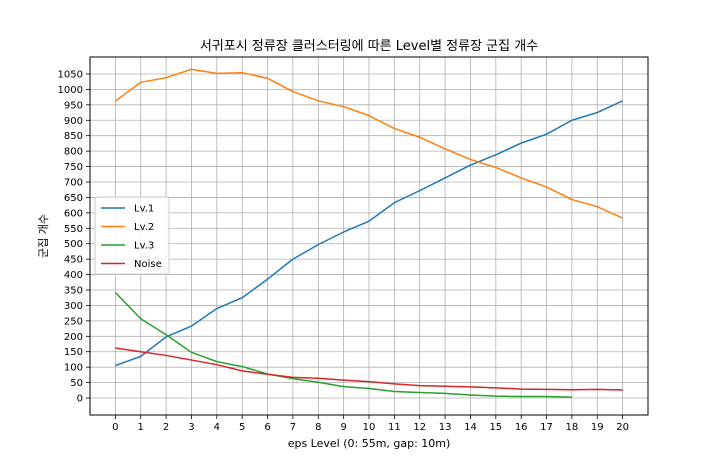 The image size is (720, 475). Describe the element at coordinates (73, 136) in the screenshot. I see `y-tick-label: 850` at that location.